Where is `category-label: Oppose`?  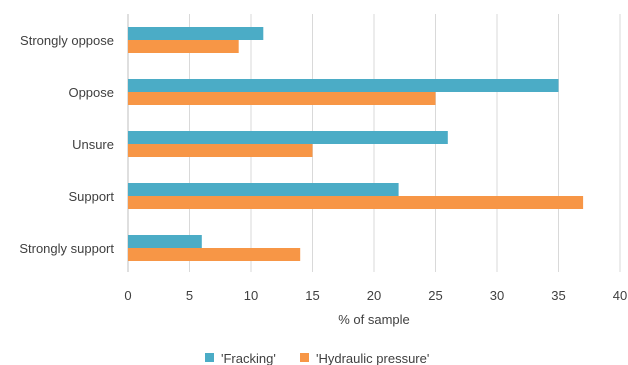
category-label: Oppose is located at coordinates (91, 92).